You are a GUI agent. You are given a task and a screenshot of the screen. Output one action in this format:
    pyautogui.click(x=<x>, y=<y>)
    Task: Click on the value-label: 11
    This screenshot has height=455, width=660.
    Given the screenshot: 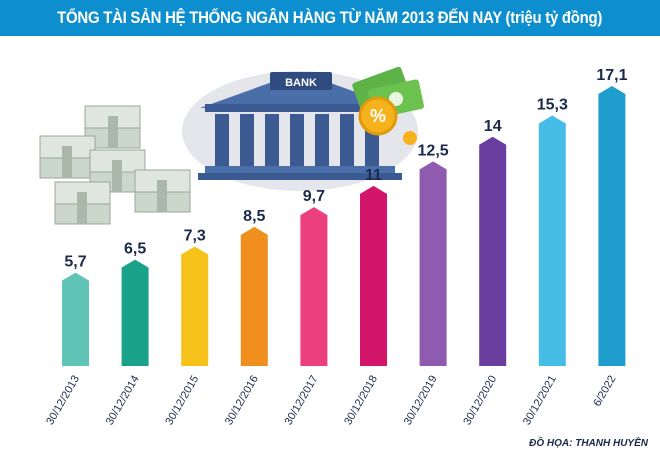 What is the action you would take?
    pyautogui.click(x=373, y=175)
    